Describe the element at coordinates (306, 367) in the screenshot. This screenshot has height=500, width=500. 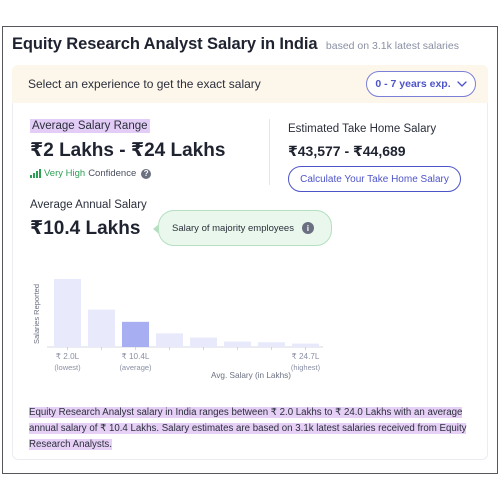
I see `chart-tick-note: (highest)` at that location.